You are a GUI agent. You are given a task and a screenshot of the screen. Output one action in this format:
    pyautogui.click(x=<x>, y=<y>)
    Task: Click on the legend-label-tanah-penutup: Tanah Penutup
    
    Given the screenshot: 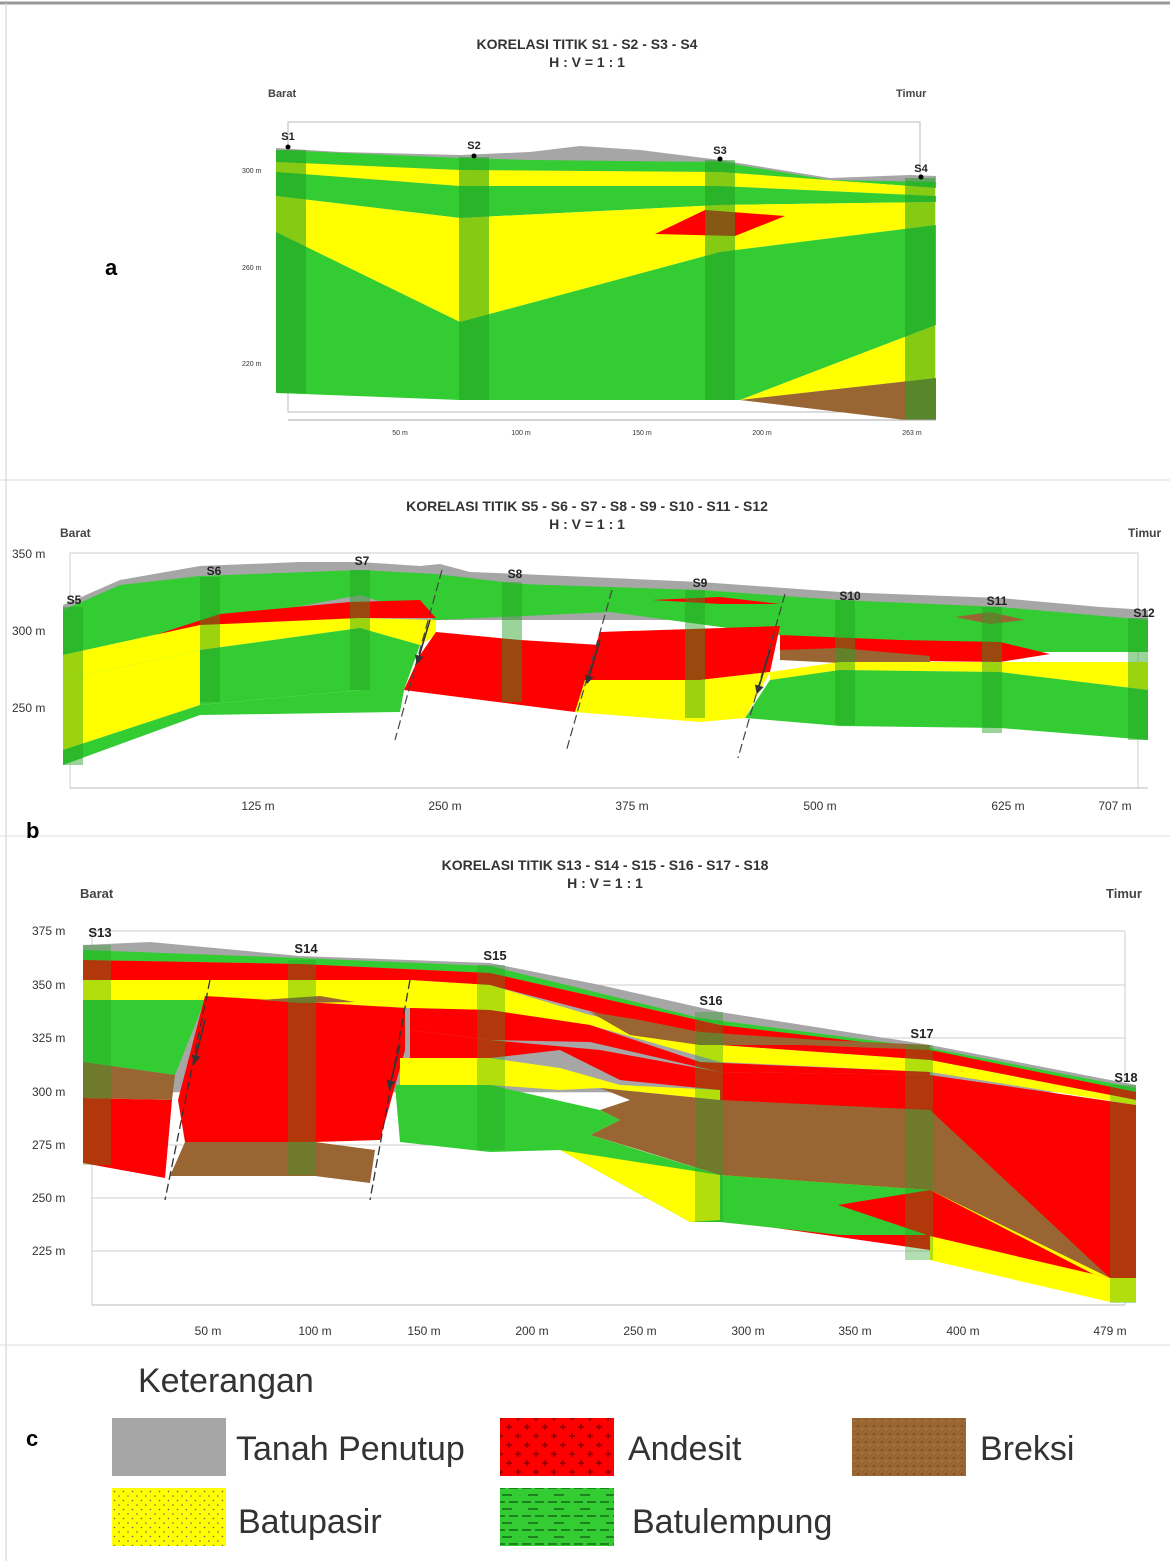 What is the action you would take?
    pyautogui.click(x=350, y=1449)
    